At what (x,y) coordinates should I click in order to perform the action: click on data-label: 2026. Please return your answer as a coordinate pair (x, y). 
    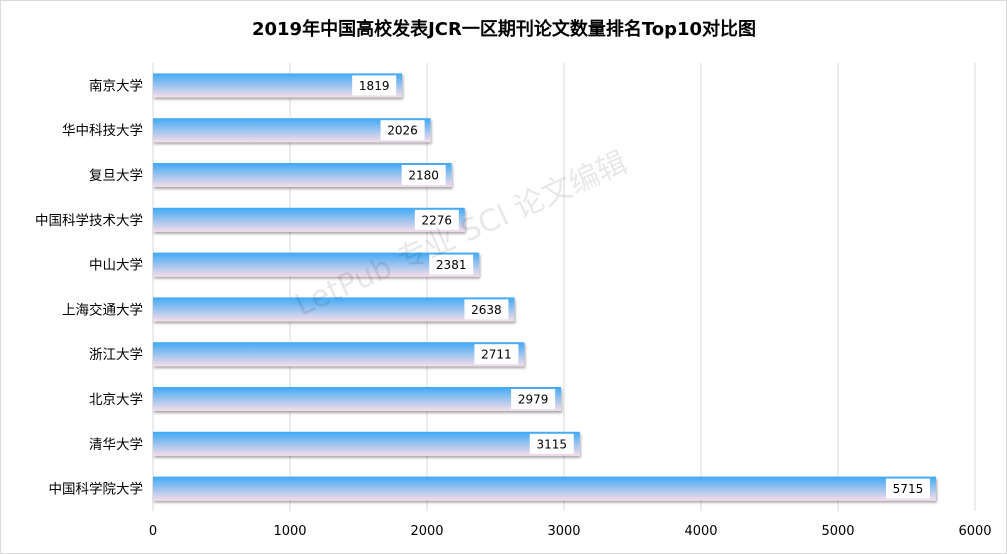
    Looking at the image, I should click on (402, 131).